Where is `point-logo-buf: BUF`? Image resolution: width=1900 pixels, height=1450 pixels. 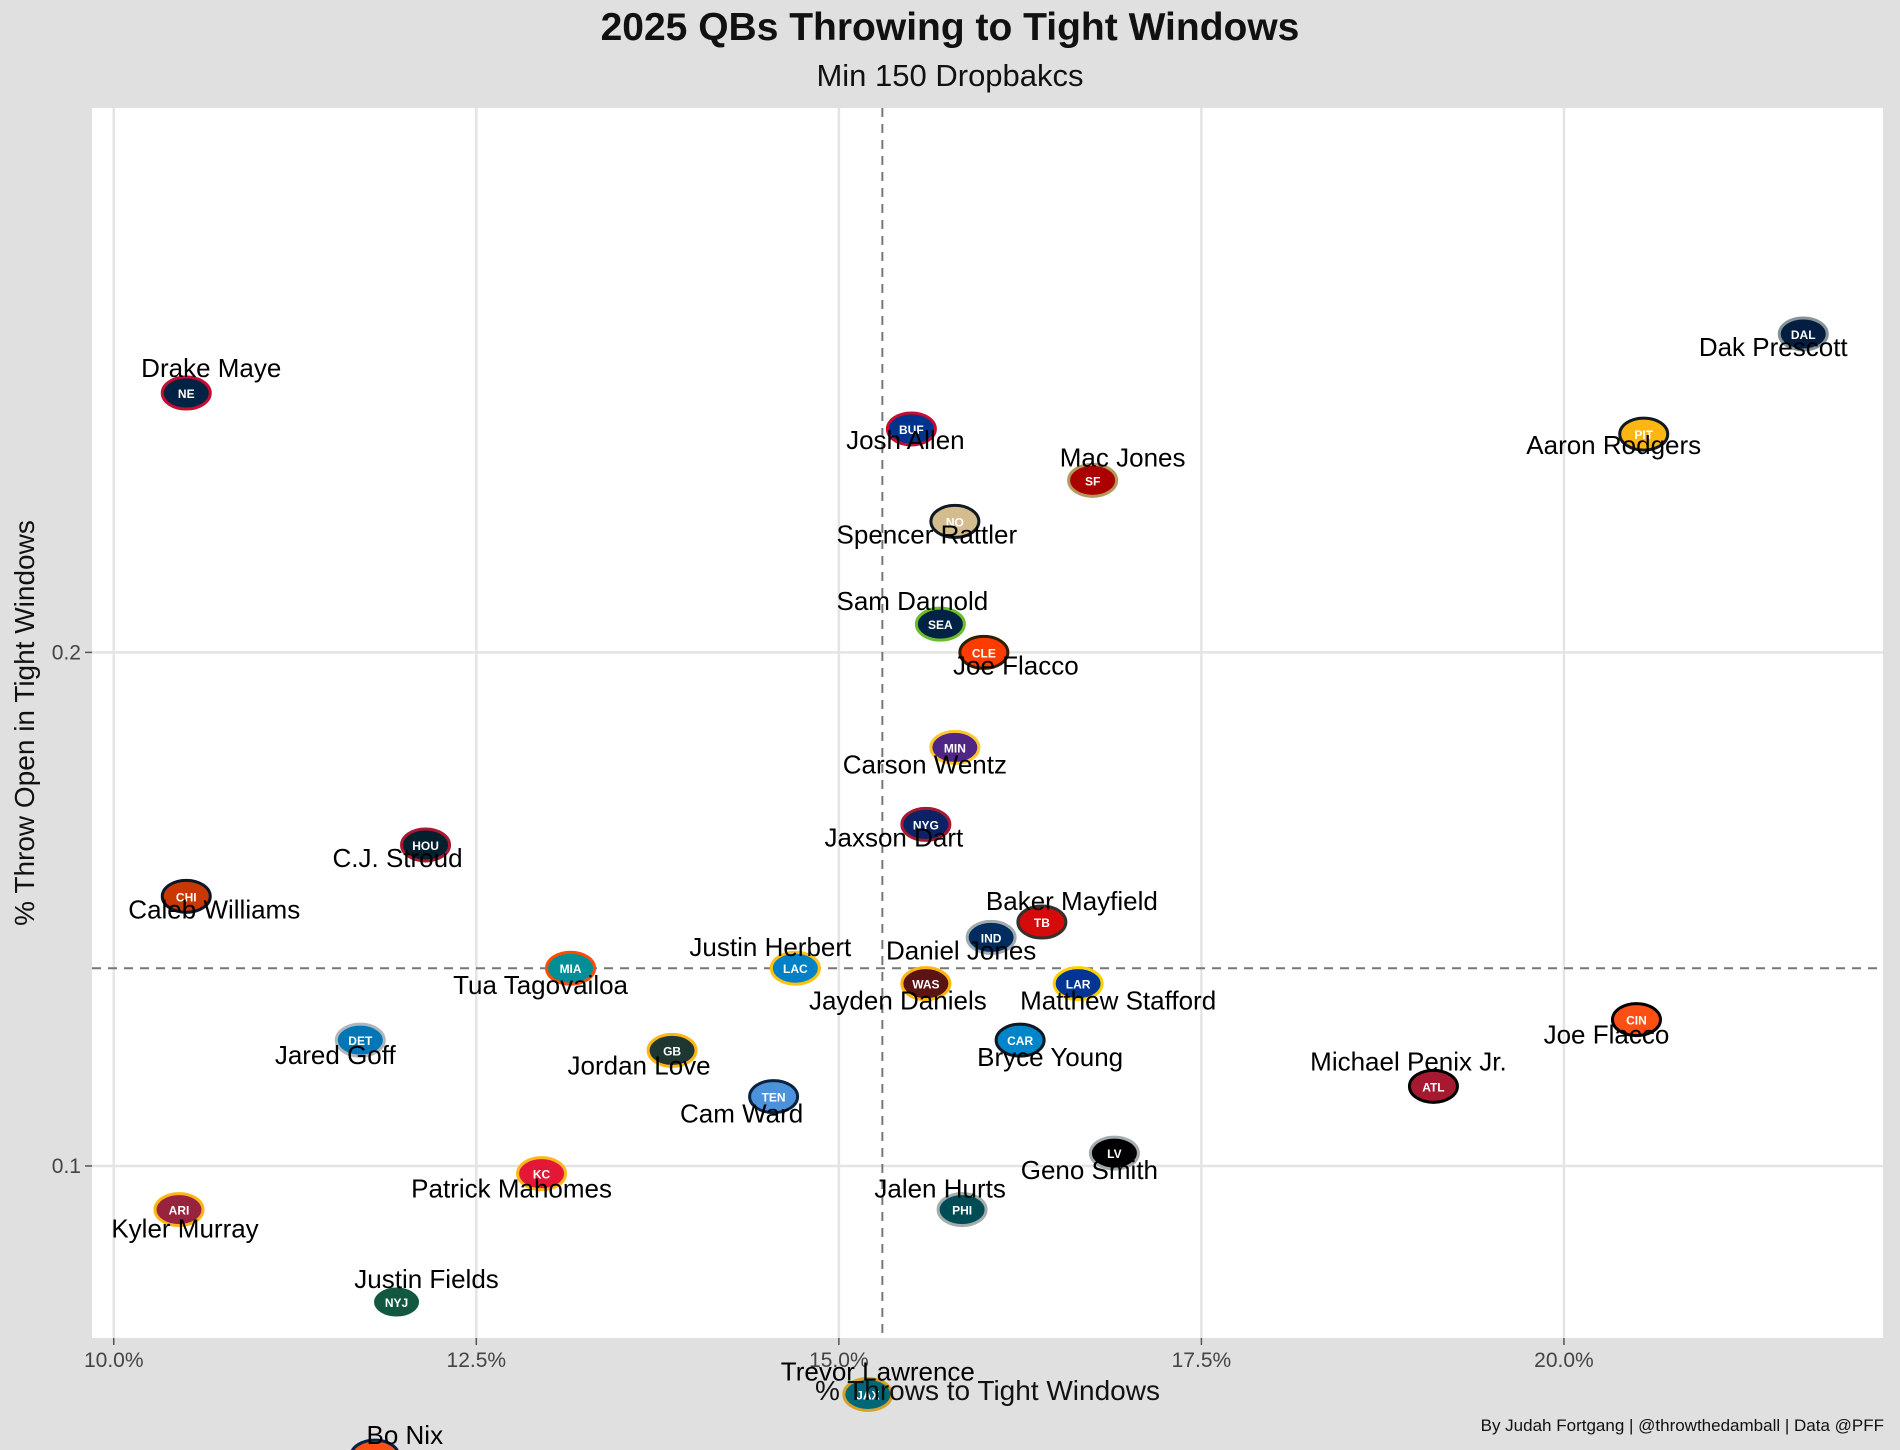 point-logo-buf: BUF is located at coordinates (911, 429).